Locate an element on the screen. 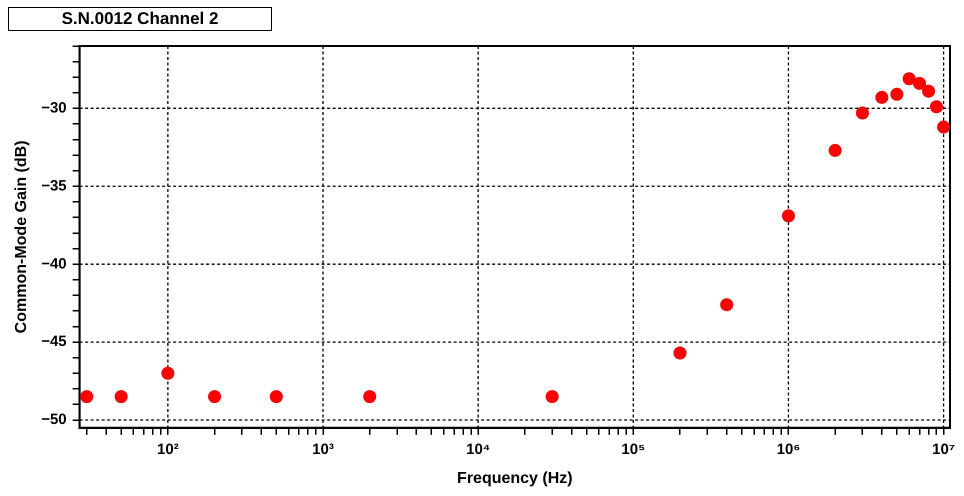 The image size is (964, 496). y-tick-label: −40 is located at coordinates (54, 263).